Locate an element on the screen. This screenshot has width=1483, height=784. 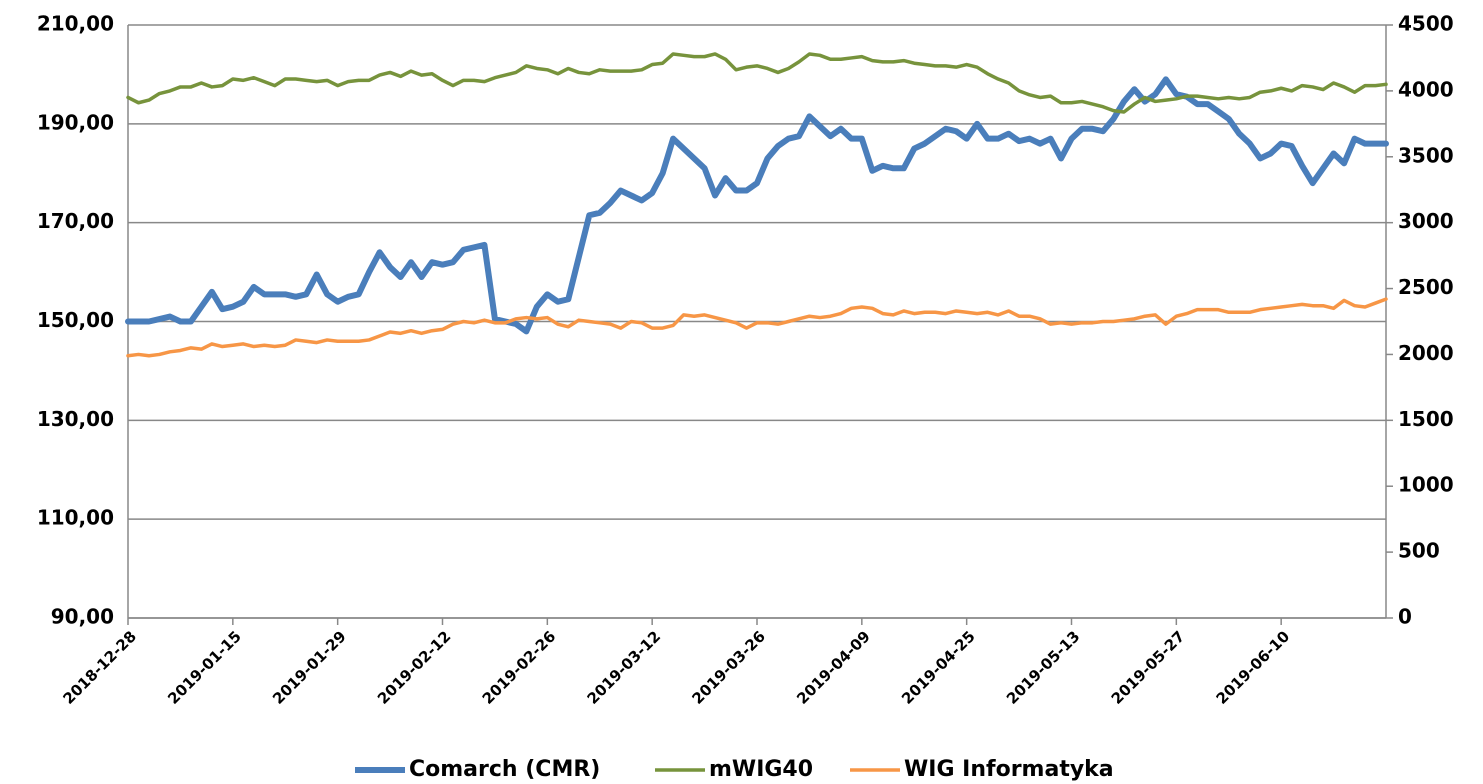
x-tick-label: 2019-03-26 is located at coordinates (728, 667).